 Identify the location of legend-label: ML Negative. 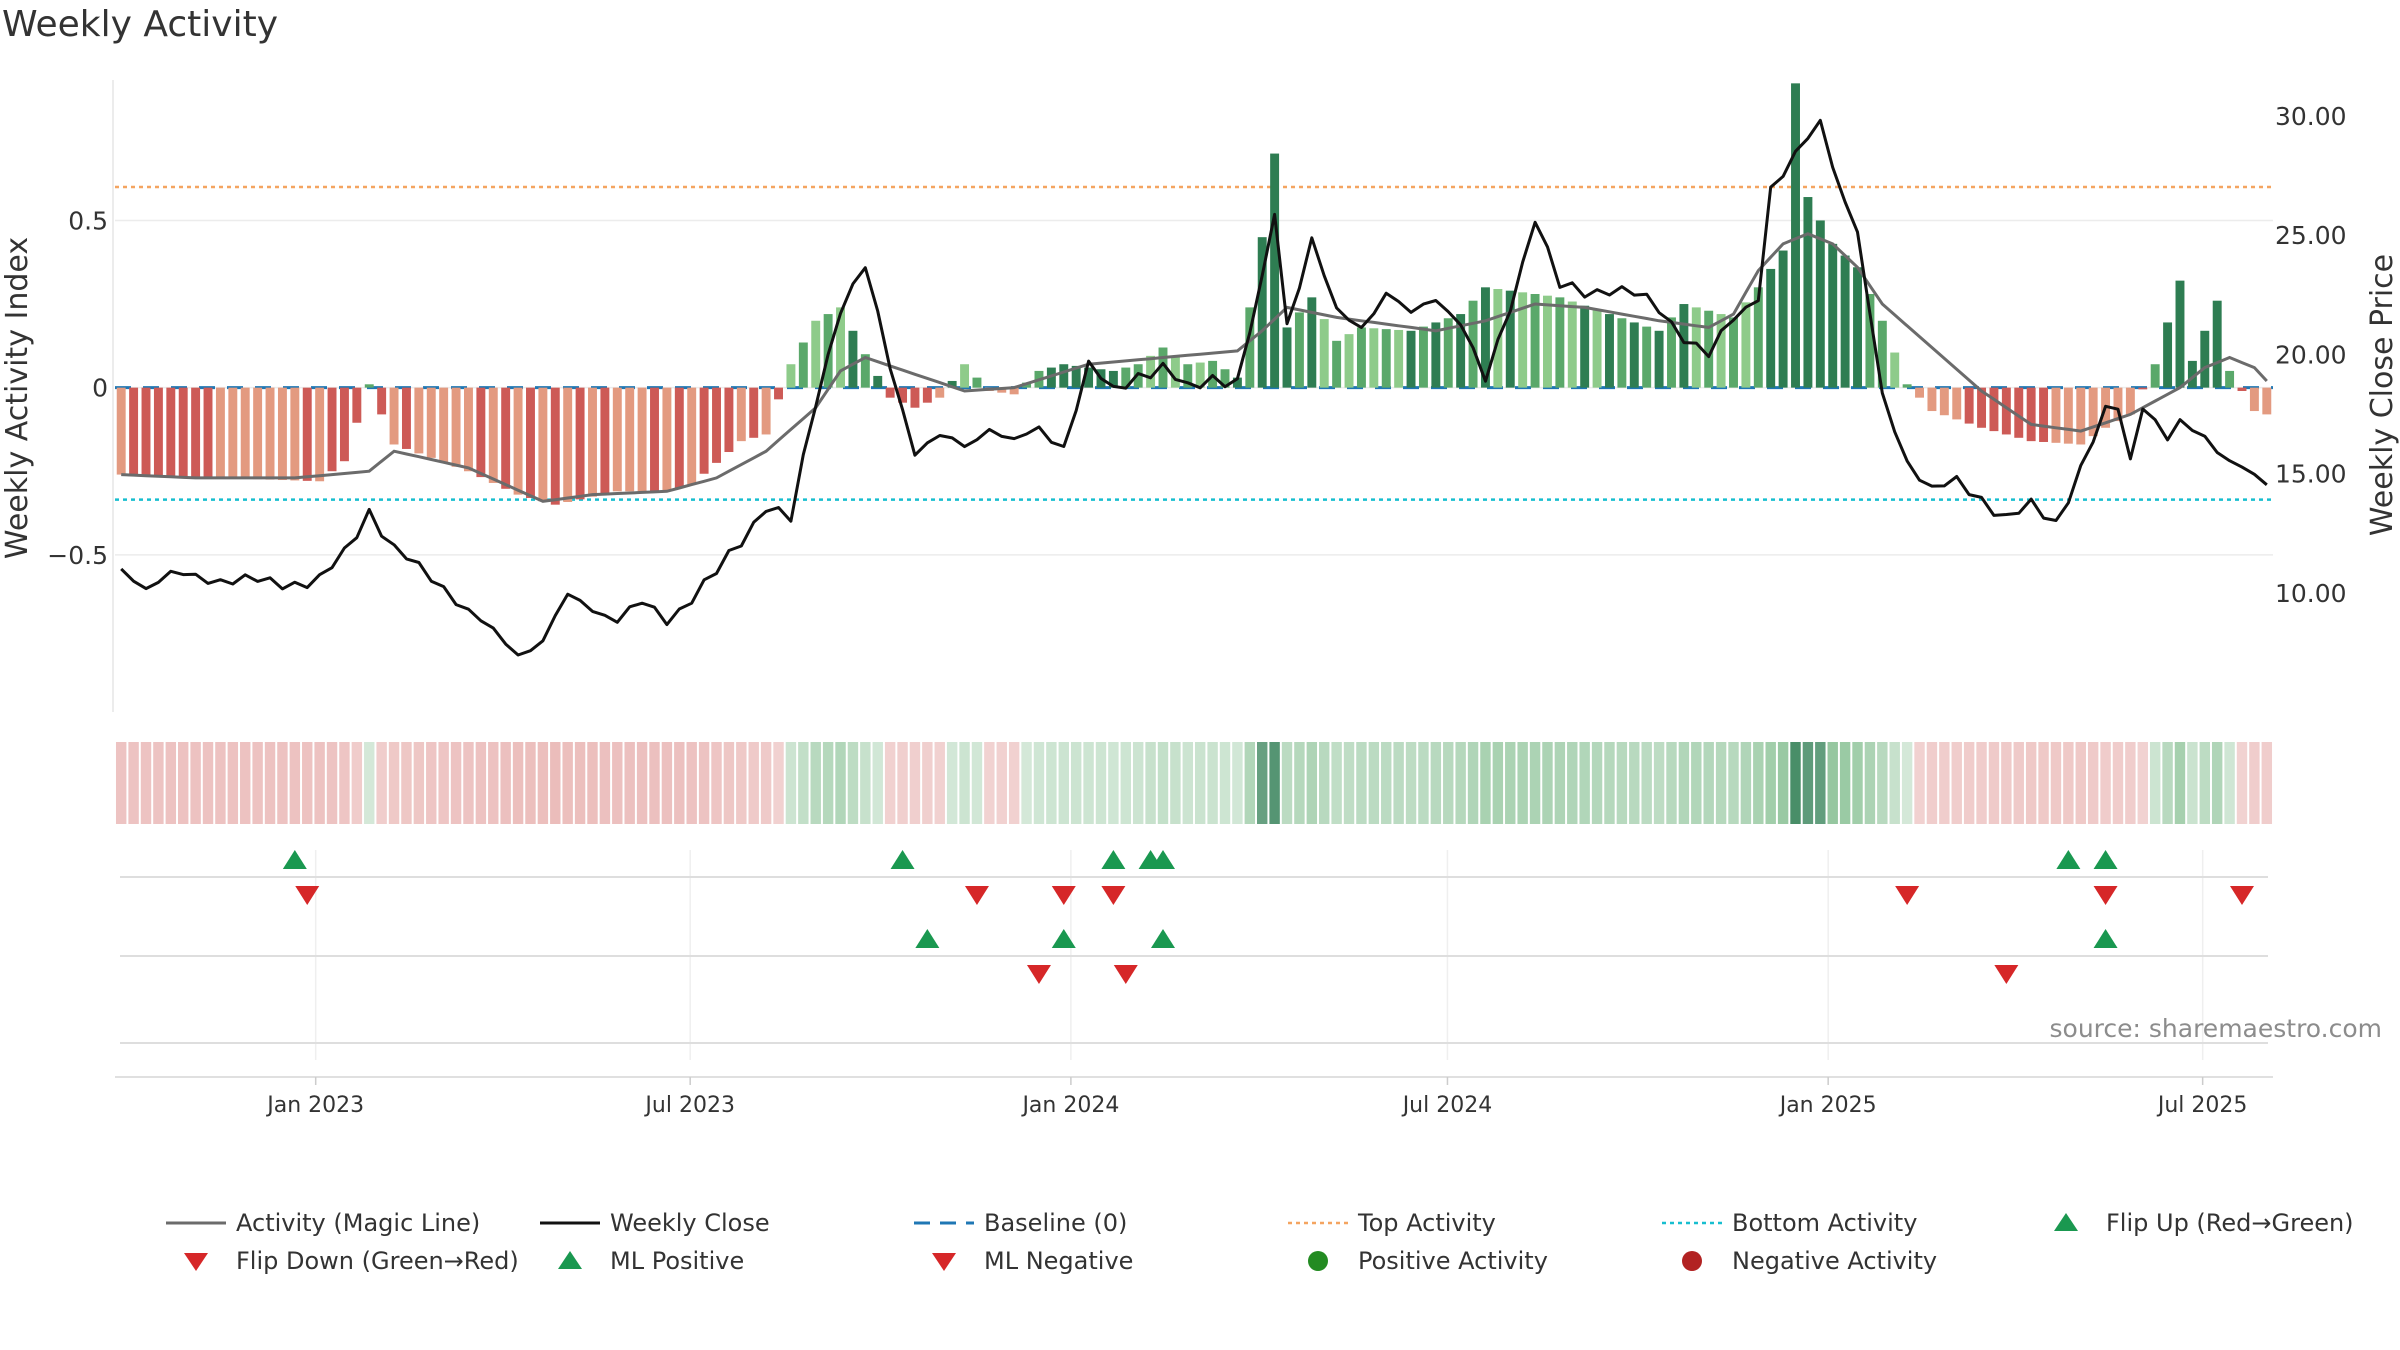
(1059, 1261).